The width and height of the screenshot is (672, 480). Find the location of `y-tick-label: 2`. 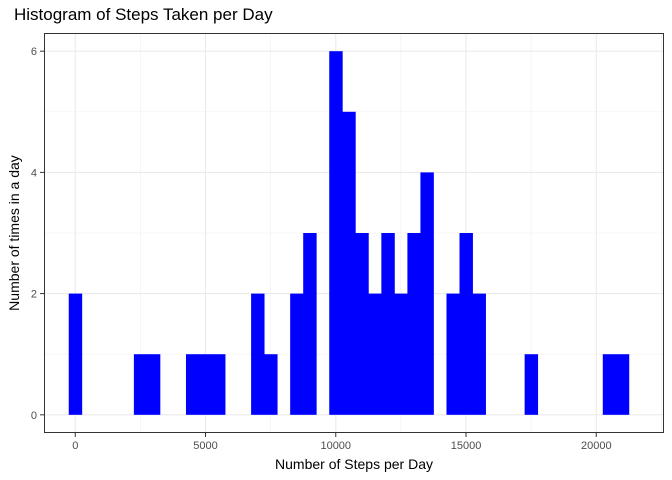

y-tick-label: 2 is located at coordinates (34, 295).